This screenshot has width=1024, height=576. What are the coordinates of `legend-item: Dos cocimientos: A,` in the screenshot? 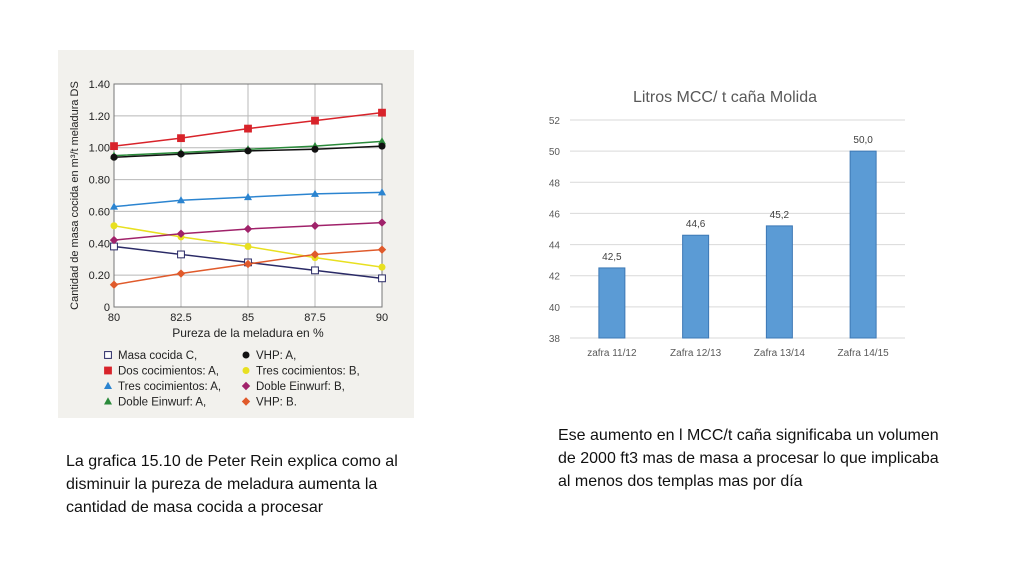 It's located at (161, 372).